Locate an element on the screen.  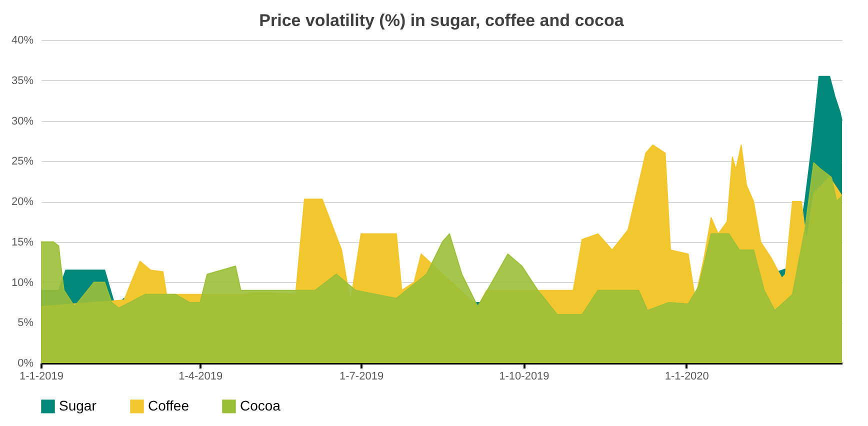
x-tick-label: 1-7-2019 is located at coordinates (362, 376).